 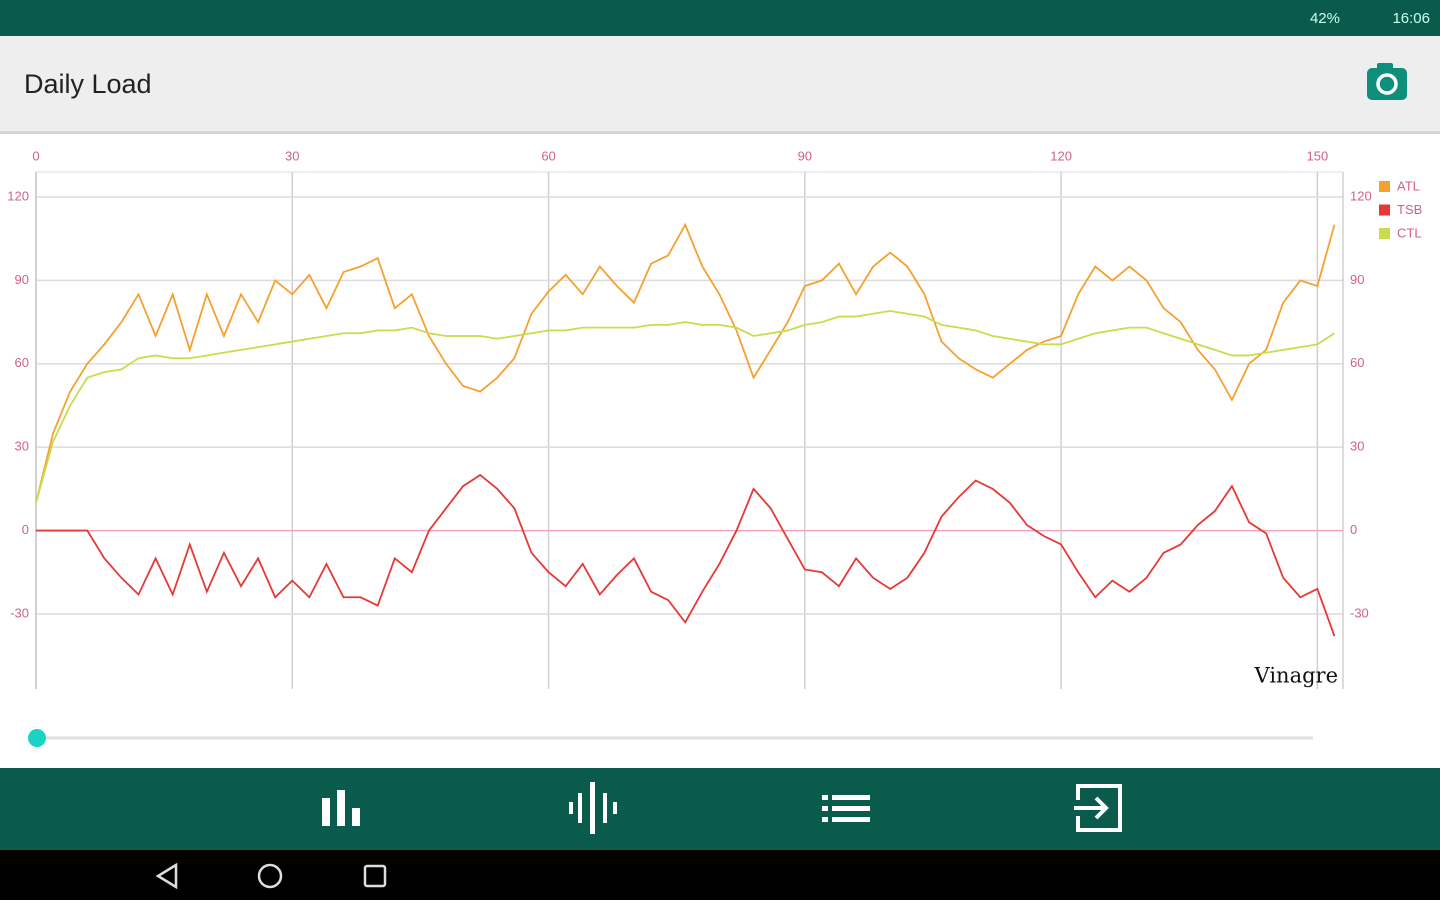 I want to click on camera-icon, so click(x=1387, y=84).